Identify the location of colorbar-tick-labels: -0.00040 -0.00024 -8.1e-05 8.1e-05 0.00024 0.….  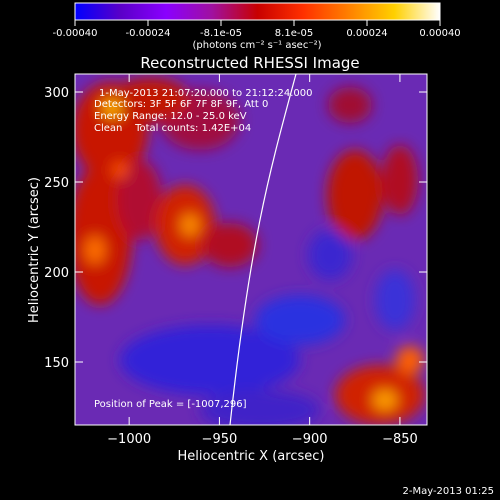
(257, 33).